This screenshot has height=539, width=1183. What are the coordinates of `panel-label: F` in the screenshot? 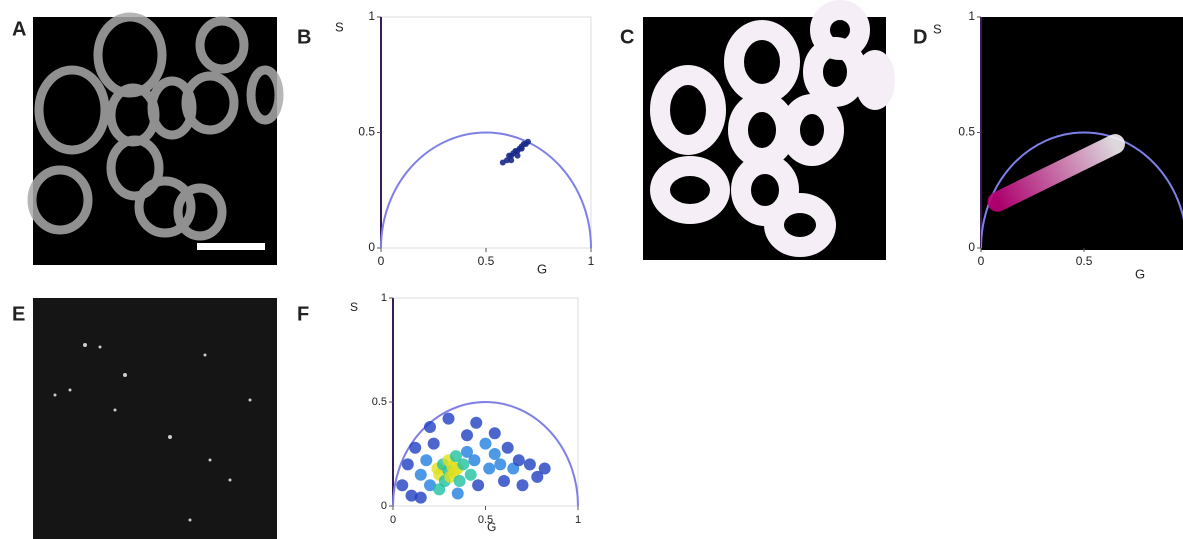 It's located at (303, 314).